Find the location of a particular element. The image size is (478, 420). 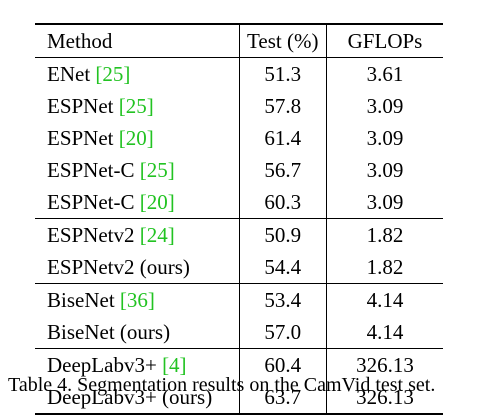

cell-test: 61.4 is located at coordinates (283, 138).